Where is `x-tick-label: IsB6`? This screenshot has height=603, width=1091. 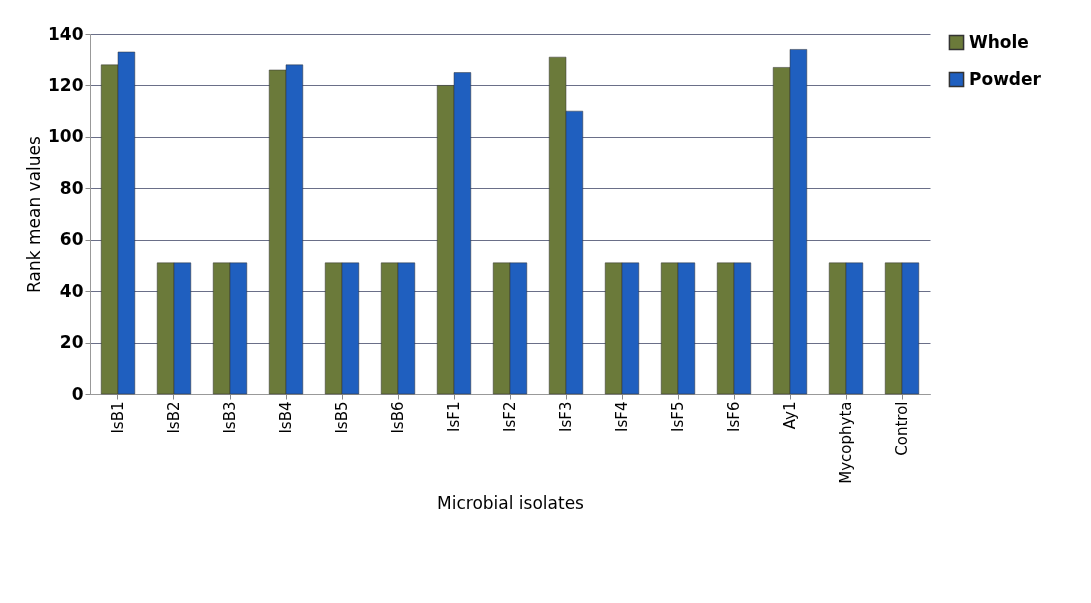
x-tick-label: IsB6 is located at coordinates (398, 417).